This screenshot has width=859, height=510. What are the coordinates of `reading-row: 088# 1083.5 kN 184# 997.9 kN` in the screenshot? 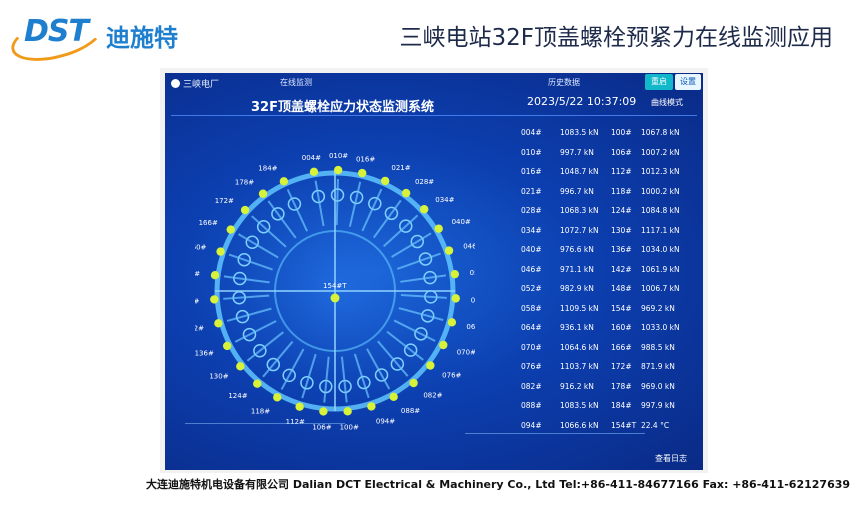 It's located at (603, 407).